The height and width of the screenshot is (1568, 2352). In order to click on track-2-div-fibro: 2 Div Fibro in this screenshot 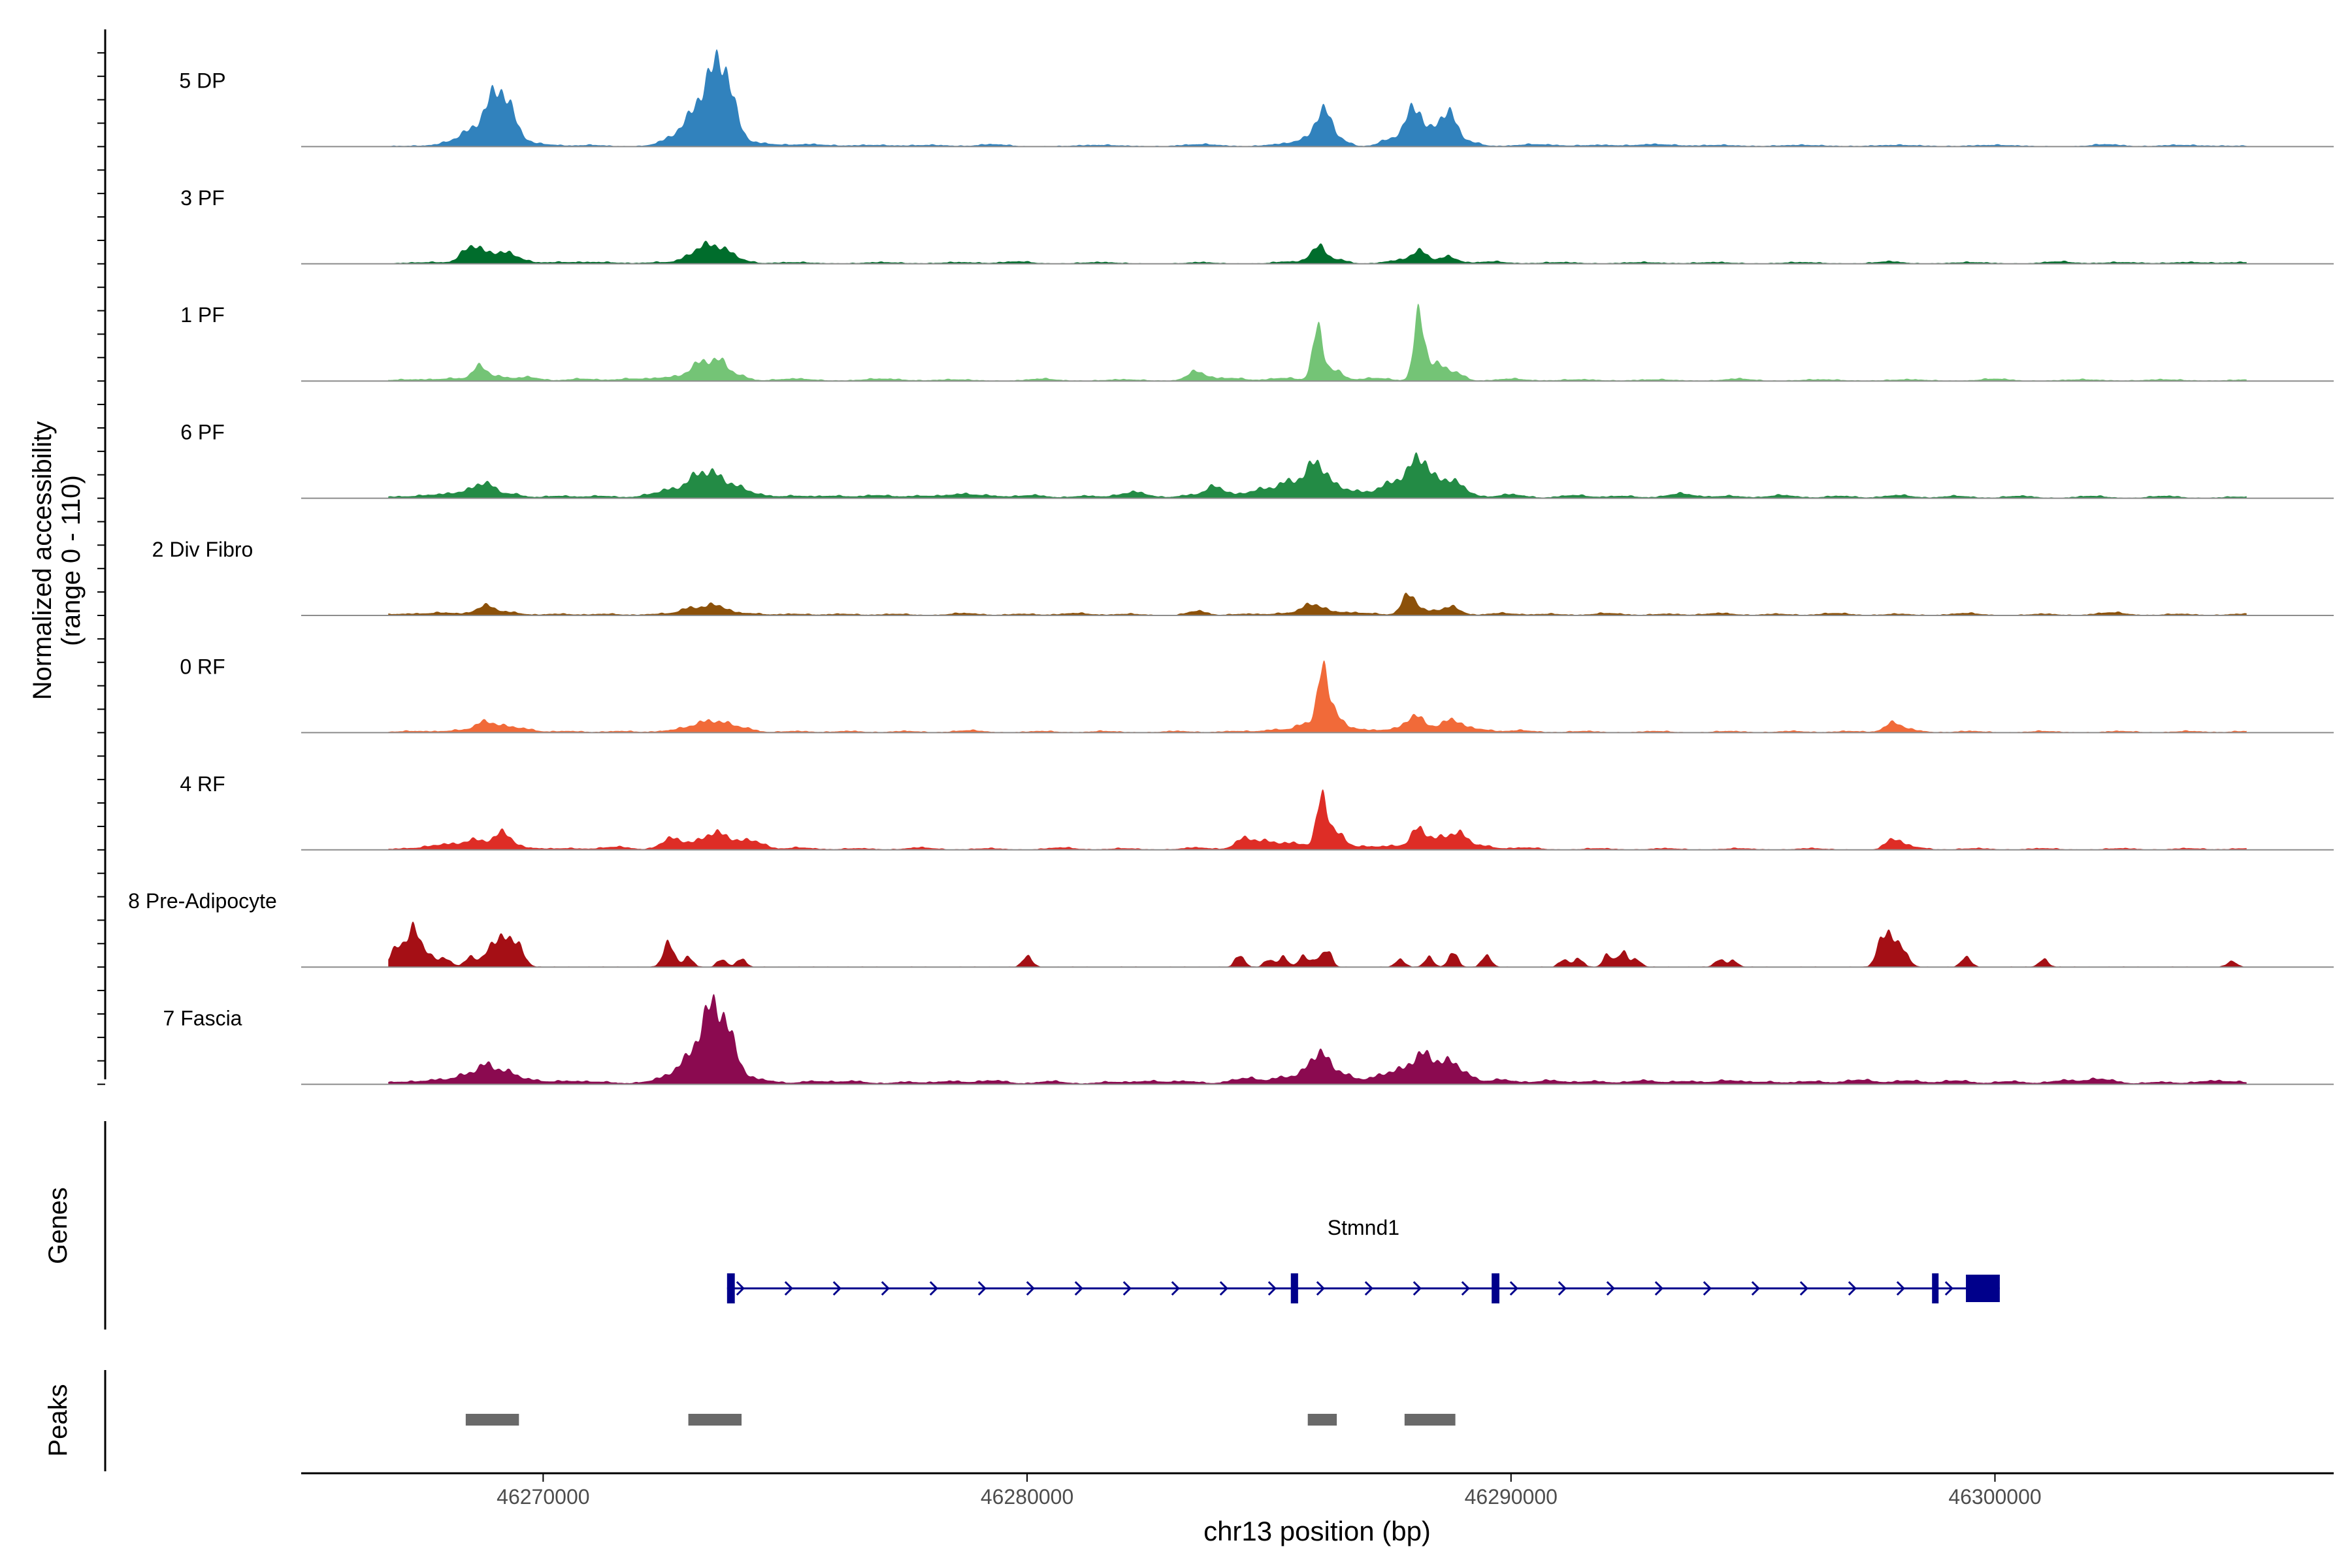, I will do `click(1243, 577)`.